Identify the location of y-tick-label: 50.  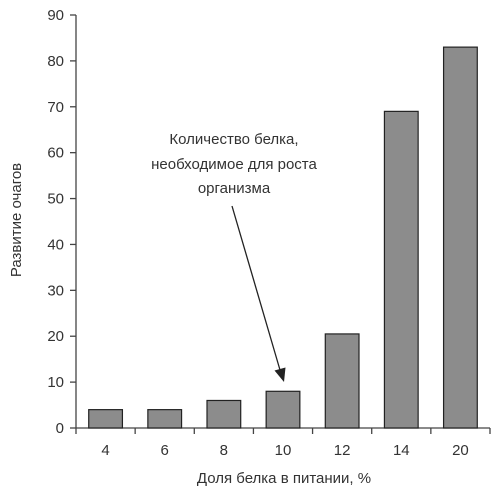
(55, 199).